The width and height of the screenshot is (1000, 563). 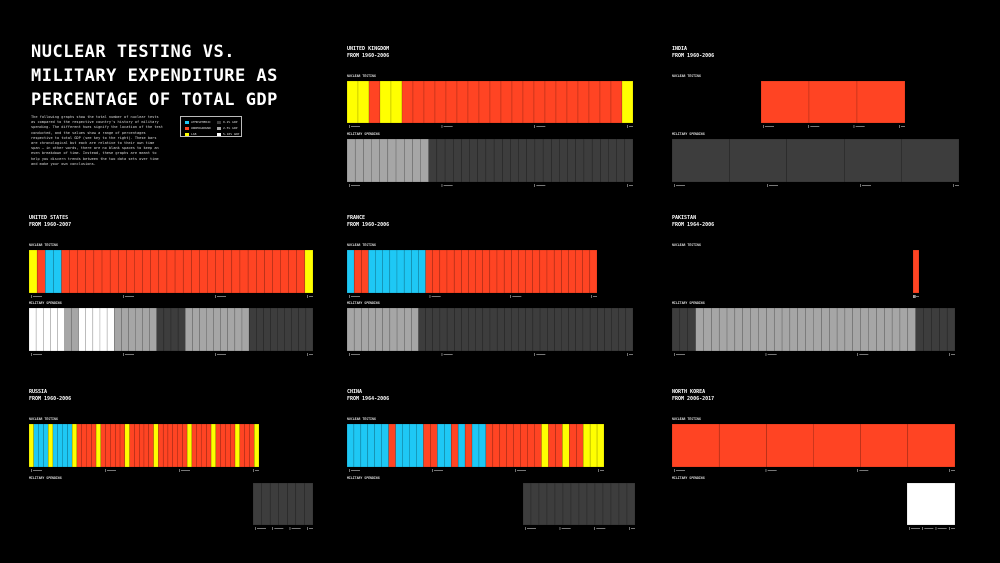 I want to click on country-name: PAKISTAN, so click(x=684, y=218).